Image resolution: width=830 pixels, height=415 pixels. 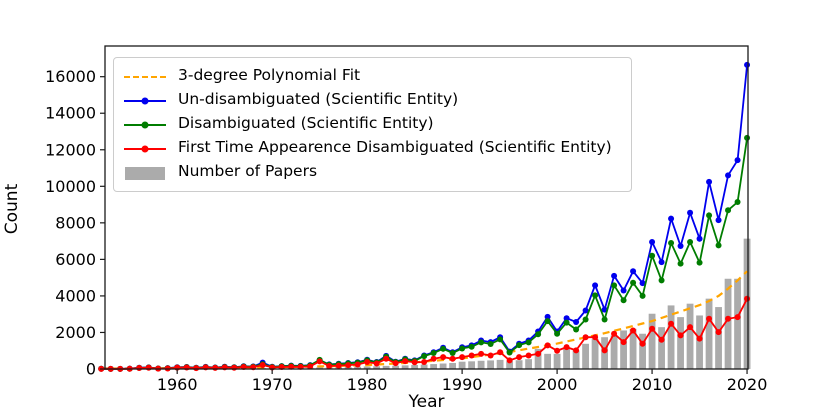 What do you see at coordinates (145, 101) in the screenshot?
I see `blue-line-marker-swatch-icon` at bounding box center [145, 101].